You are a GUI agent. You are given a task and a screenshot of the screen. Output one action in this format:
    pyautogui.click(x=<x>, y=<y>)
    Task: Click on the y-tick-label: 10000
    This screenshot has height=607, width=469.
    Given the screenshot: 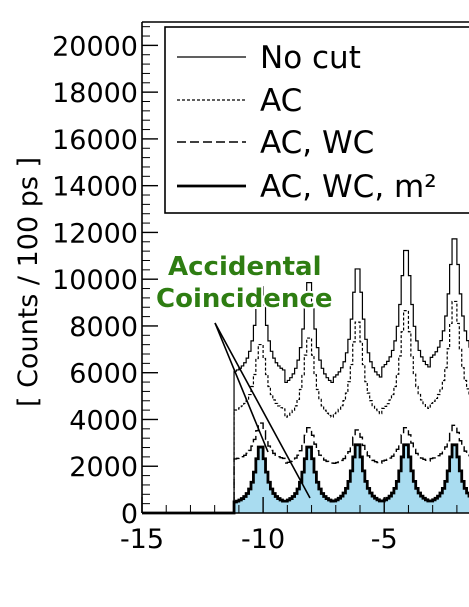 What is the action you would take?
    pyautogui.click(x=95, y=280)
    